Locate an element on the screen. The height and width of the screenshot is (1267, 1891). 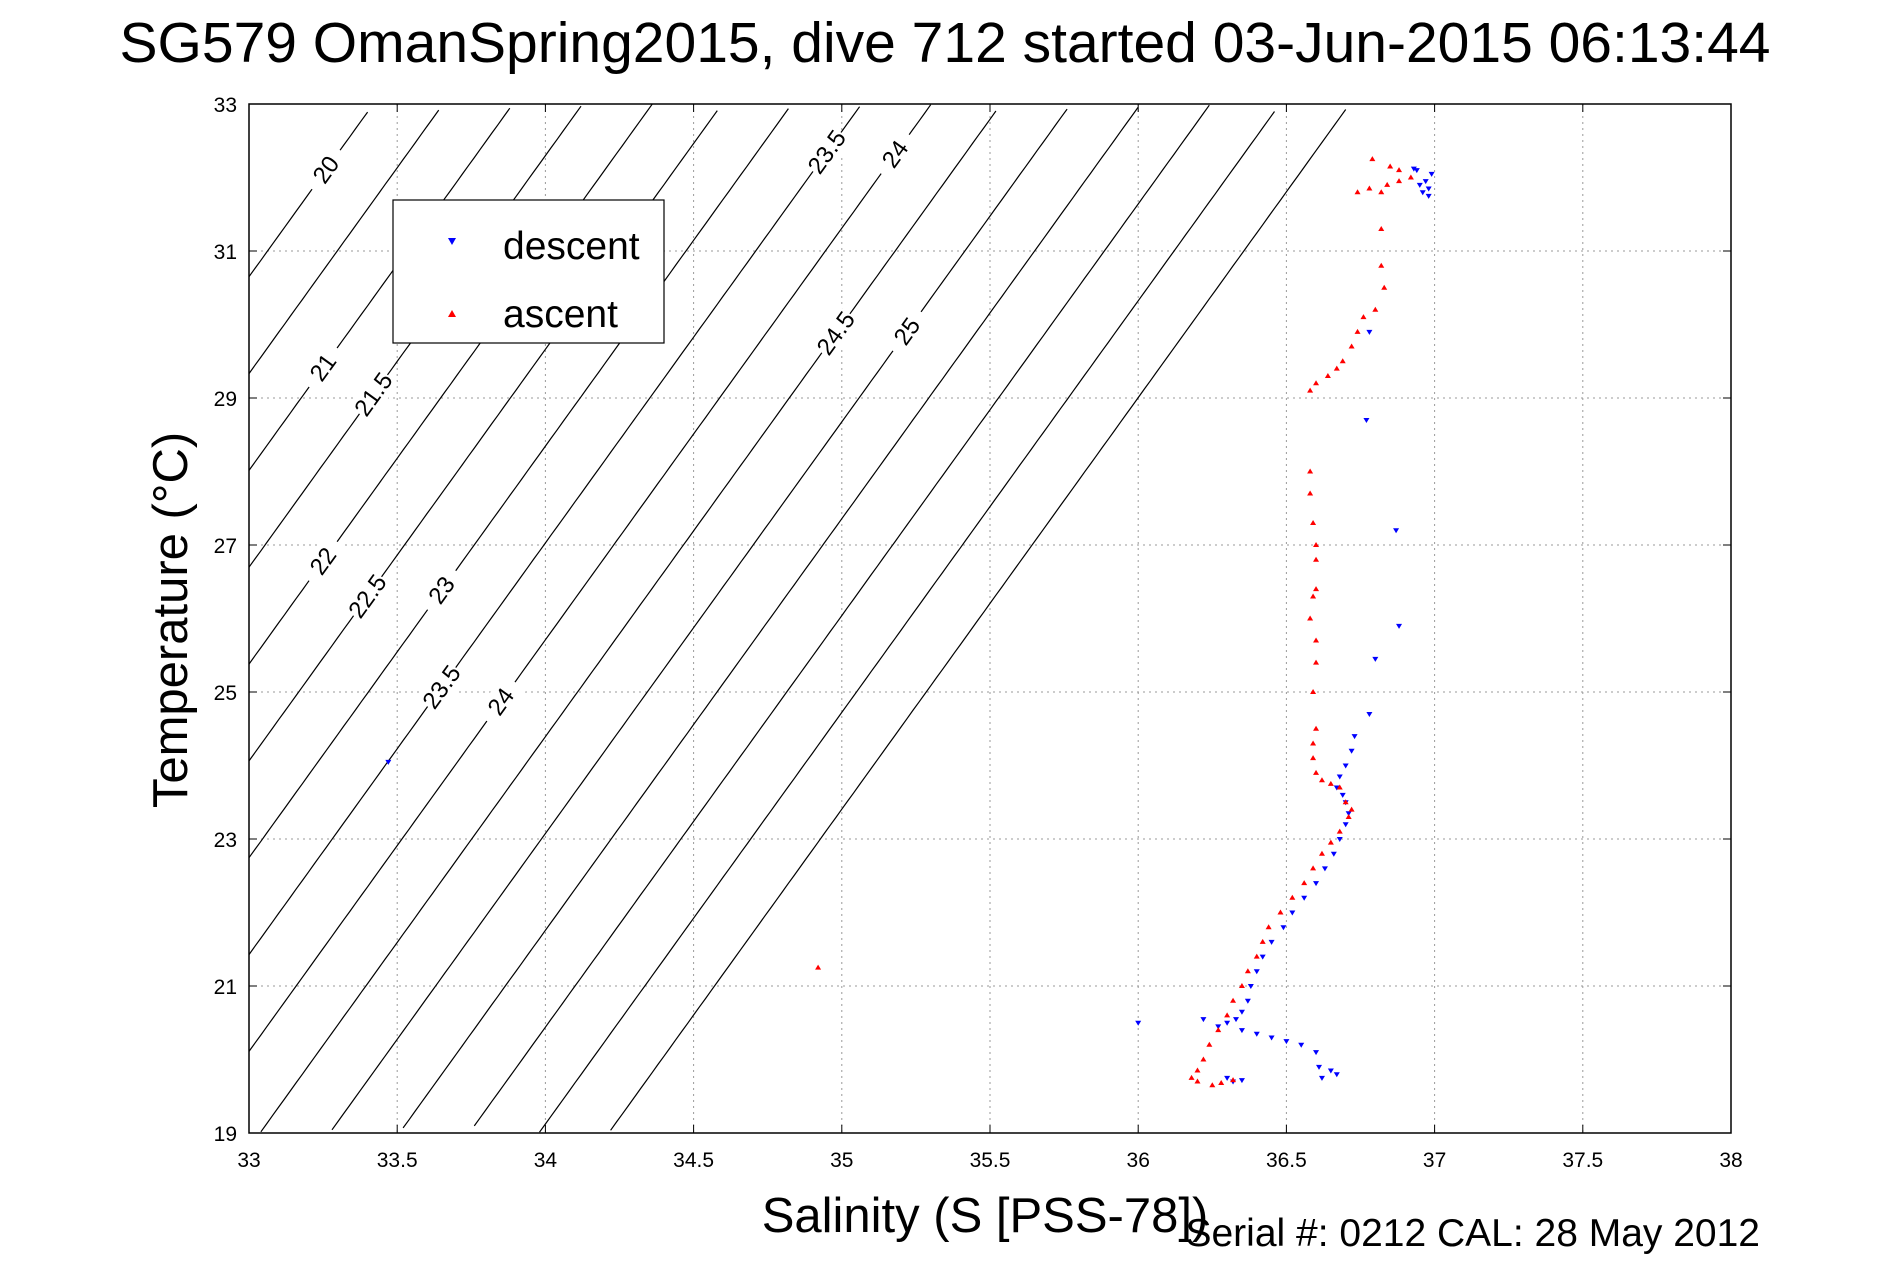
x-tick-label: 34 is located at coordinates (546, 1160).